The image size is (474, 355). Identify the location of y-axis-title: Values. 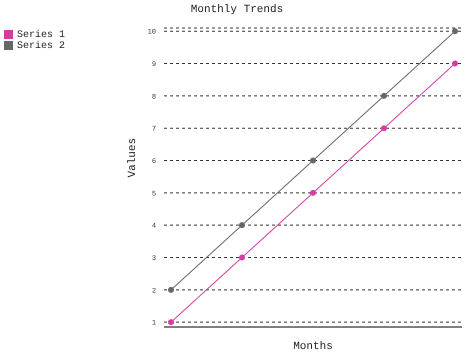
(132, 158).